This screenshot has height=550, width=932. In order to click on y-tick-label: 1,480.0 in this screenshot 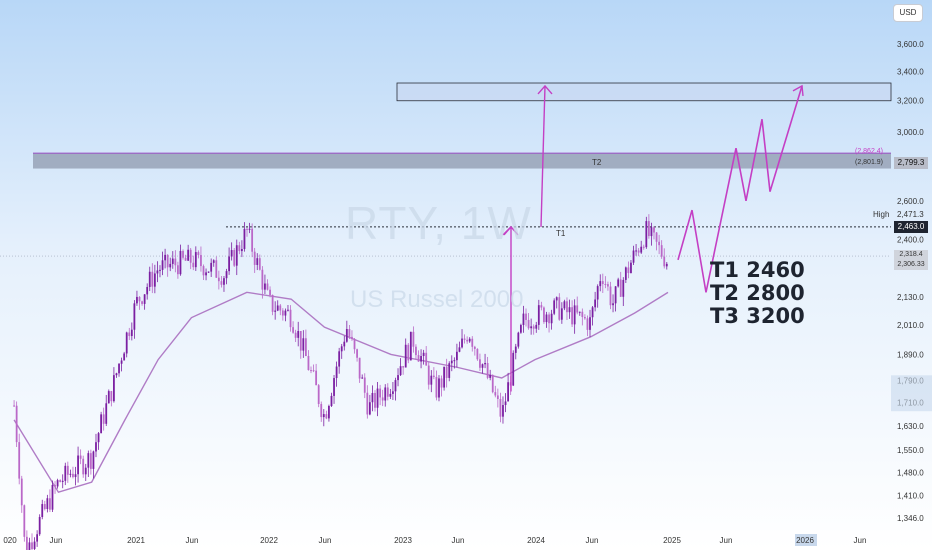, I will do `click(910, 472)`.